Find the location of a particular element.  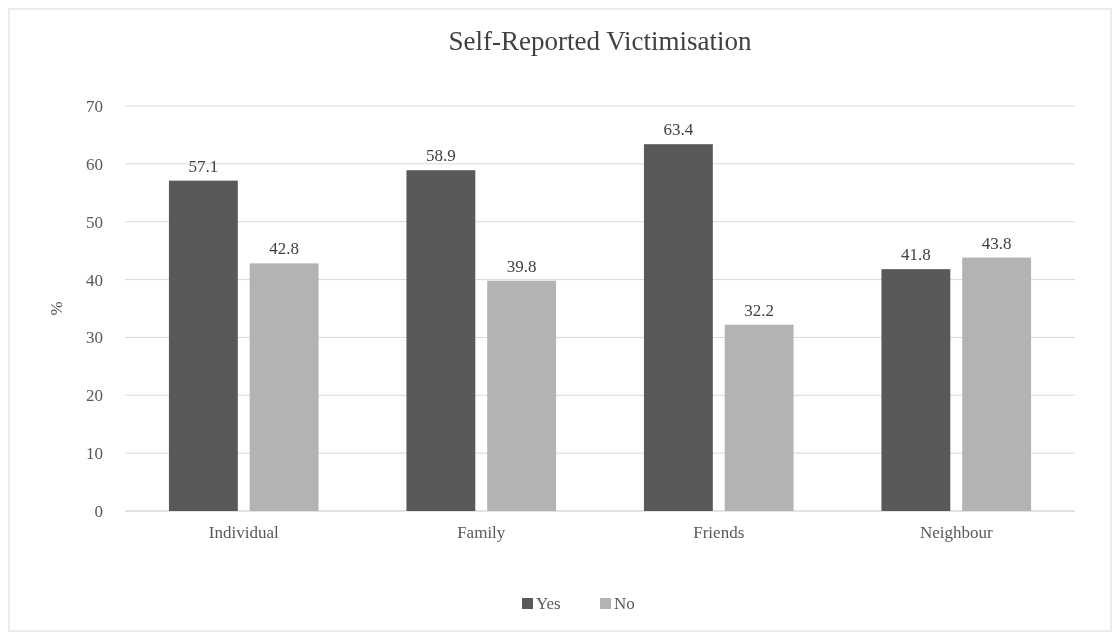

data-label: 57.1 is located at coordinates (203, 166).